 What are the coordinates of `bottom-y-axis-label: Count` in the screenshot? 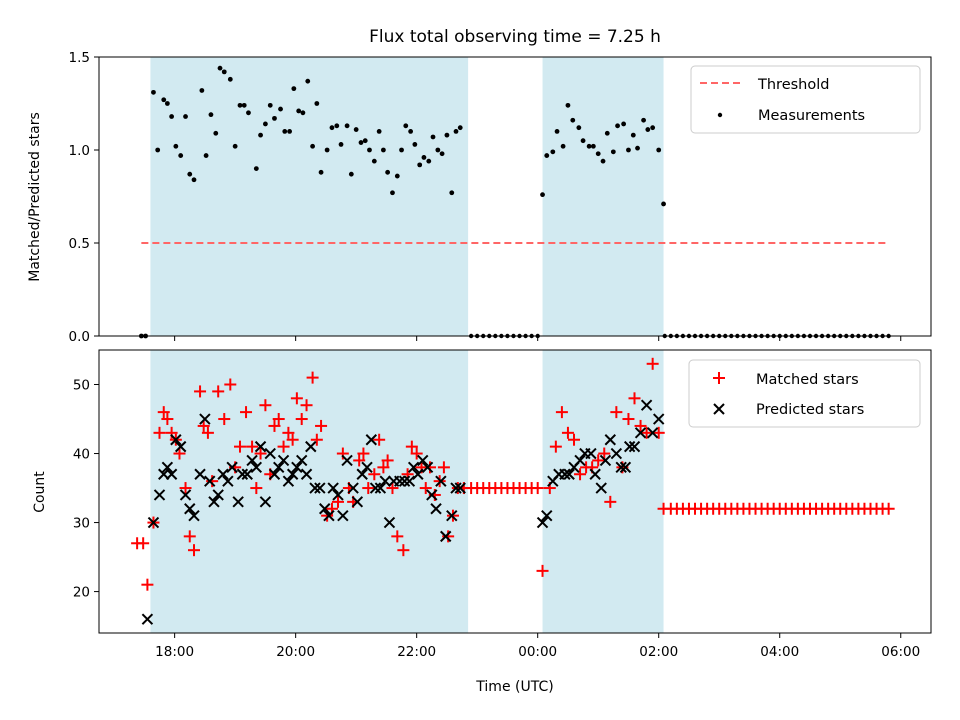 It's located at (40, 492).